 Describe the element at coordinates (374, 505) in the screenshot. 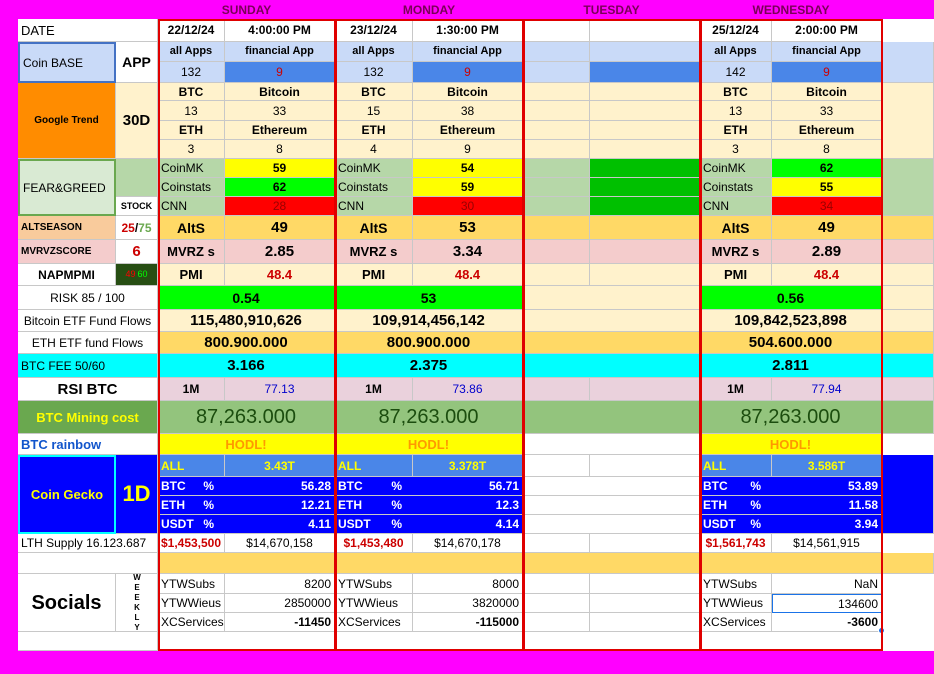

I see `day-mon-cg-eth: ETH%` at that location.